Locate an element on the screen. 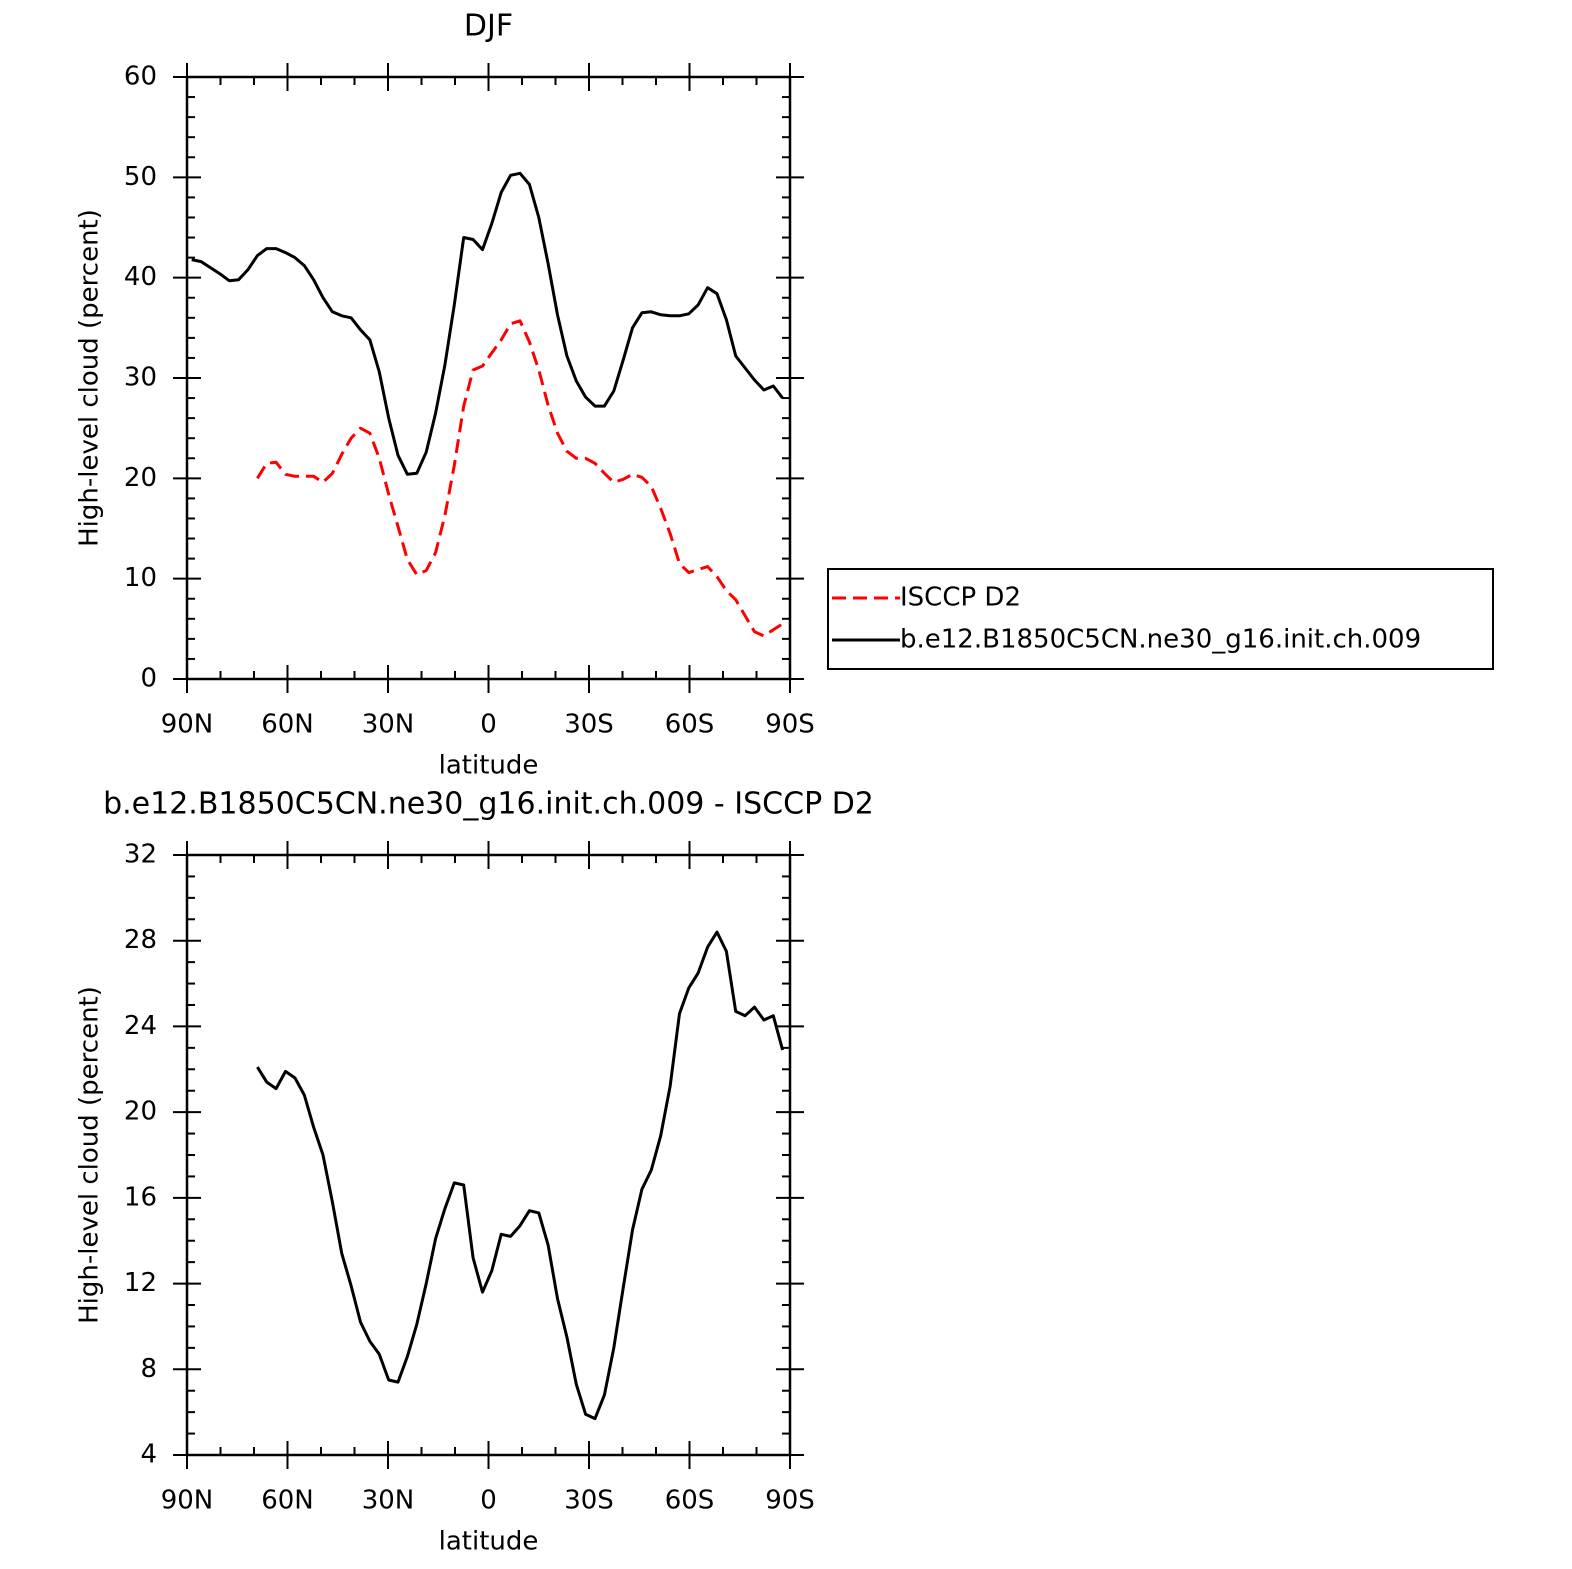 The height and width of the screenshot is (1569, 1572). y-tick-label: 0 is located at coordinates (148, 679).